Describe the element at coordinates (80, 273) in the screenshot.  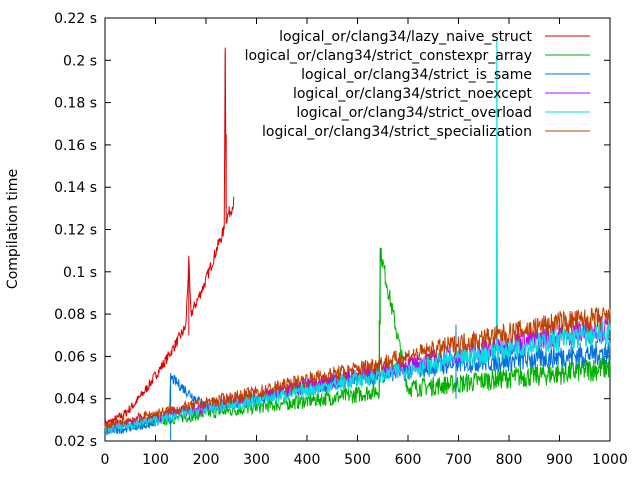
I see `y-tick-label: 0.1 s` at that location.